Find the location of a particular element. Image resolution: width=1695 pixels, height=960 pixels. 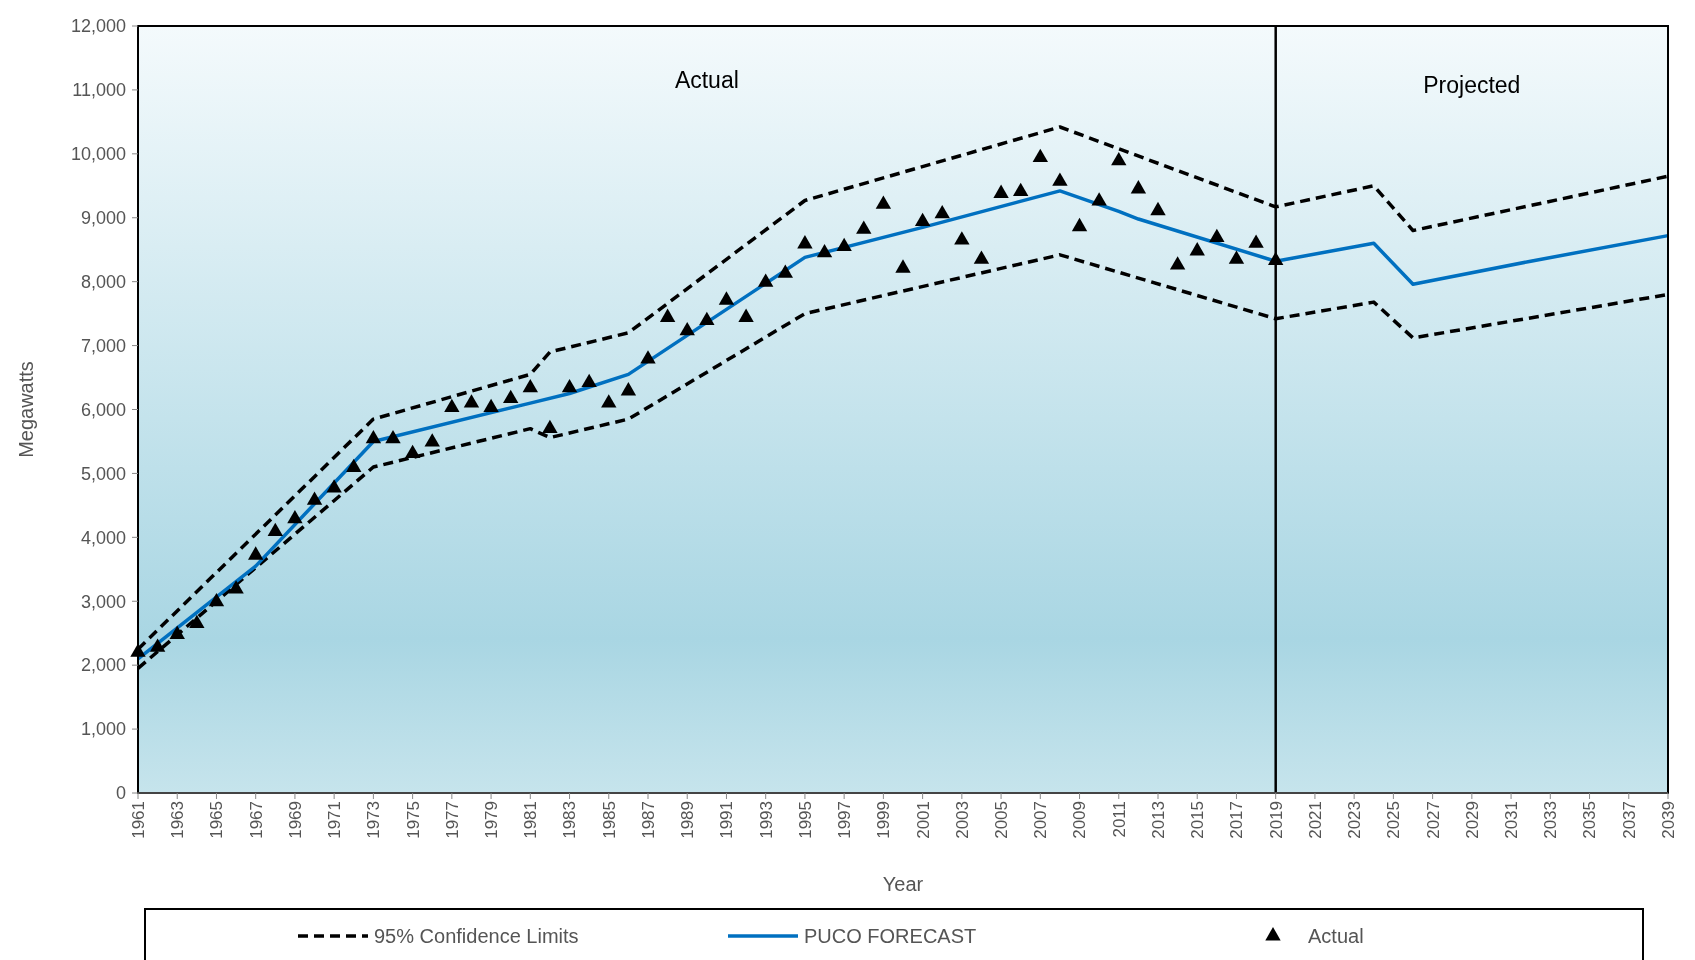

x-tick-label: 1971 is located at coordinates (335, 820).